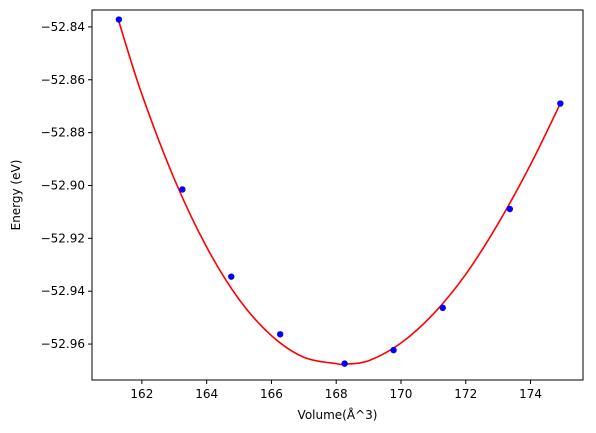 This screenshot has height=433, width=596. What do you see at coordinates (63, 238) in the screenshot?
I see `y-tick-label: −52.92` at bounding box center [63, 238].